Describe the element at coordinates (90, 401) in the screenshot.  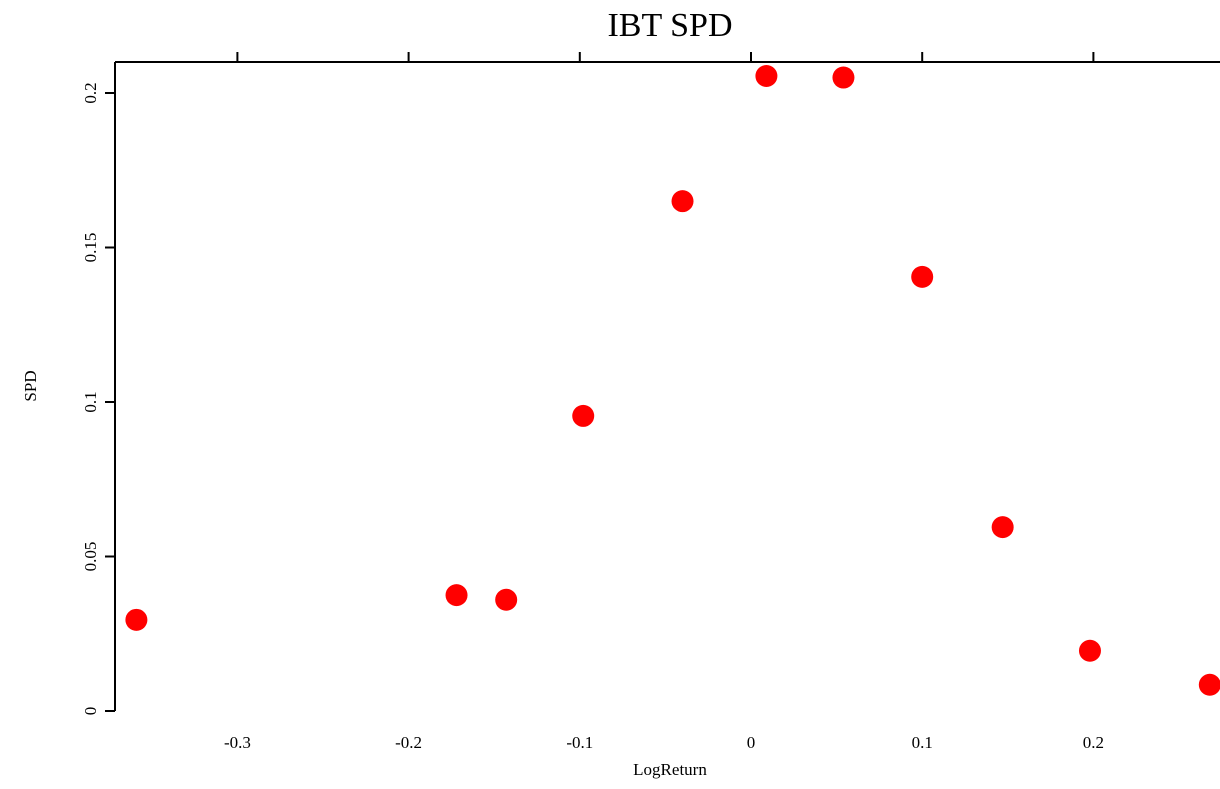
I see `y-tick-label: 0.1` at that location.